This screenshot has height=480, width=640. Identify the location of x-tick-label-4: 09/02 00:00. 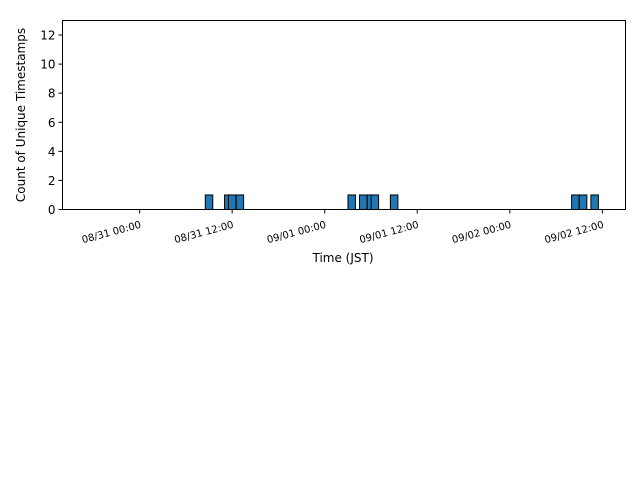
(482, 233).